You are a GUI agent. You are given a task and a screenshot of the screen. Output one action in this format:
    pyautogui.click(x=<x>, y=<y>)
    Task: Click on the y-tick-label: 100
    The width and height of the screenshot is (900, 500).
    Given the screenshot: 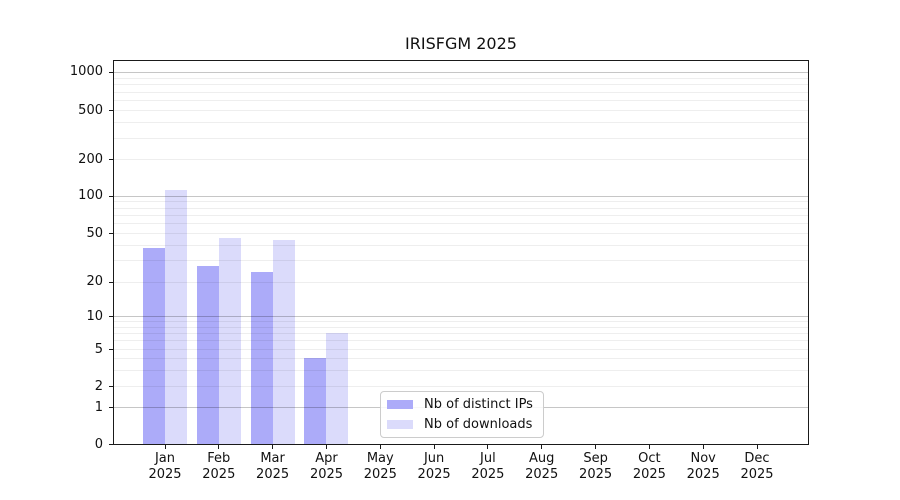 What is the action you would take?
    pyautogui.click(x=90, y=196)
    